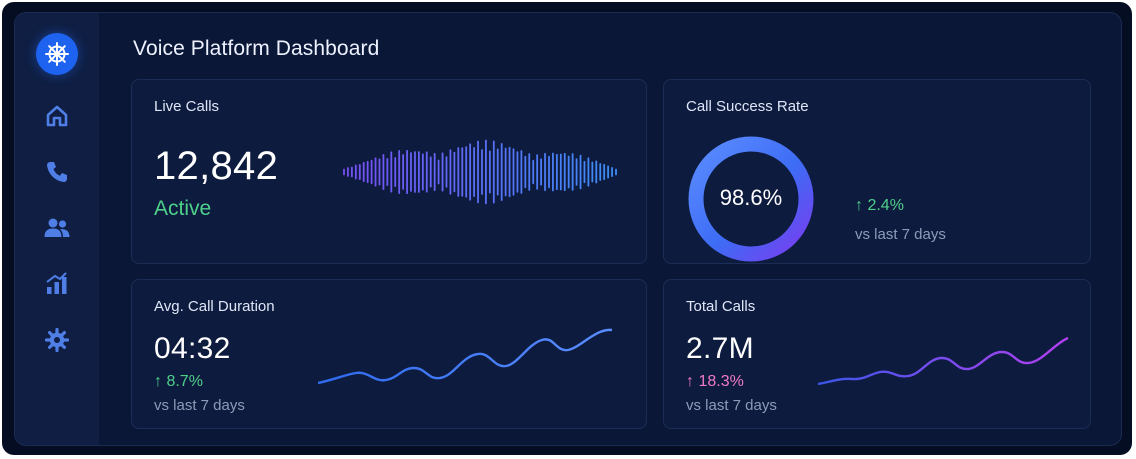 Image resolution: width=1136 pixels, height=459 pixels. I want to click on total-calls-value: 2.7M, so click(720, 348).